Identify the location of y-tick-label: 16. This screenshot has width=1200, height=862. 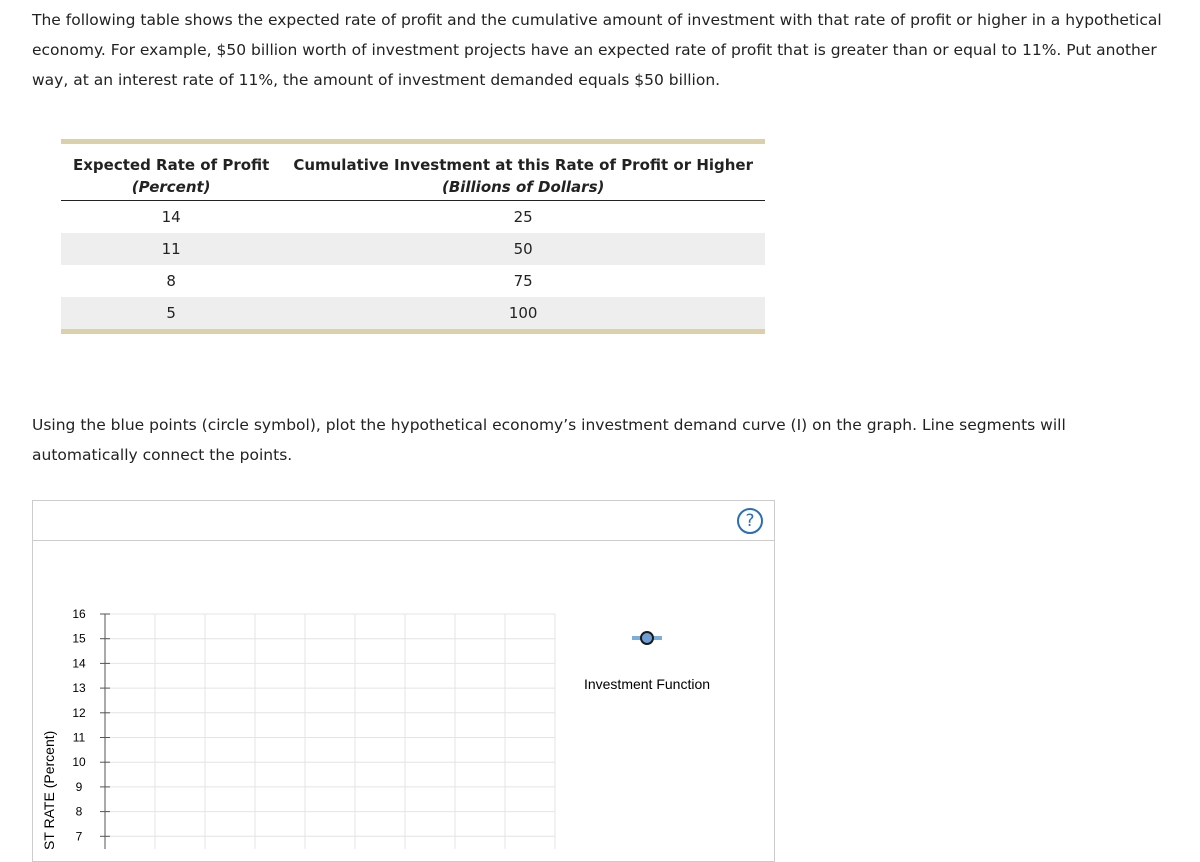
(79, 614).